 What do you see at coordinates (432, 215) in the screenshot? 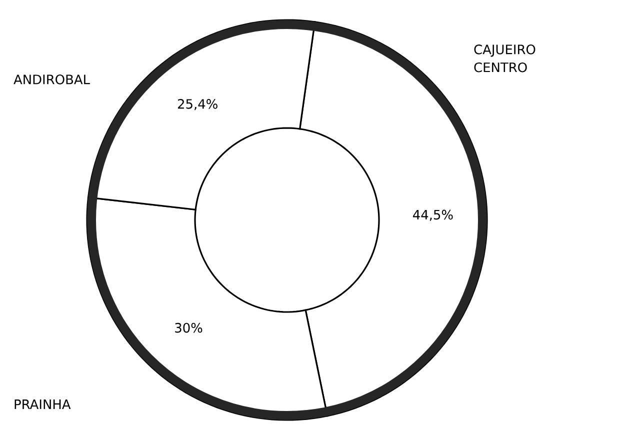
I see `data-label: 44,5%` at bounding box center [432, 215].